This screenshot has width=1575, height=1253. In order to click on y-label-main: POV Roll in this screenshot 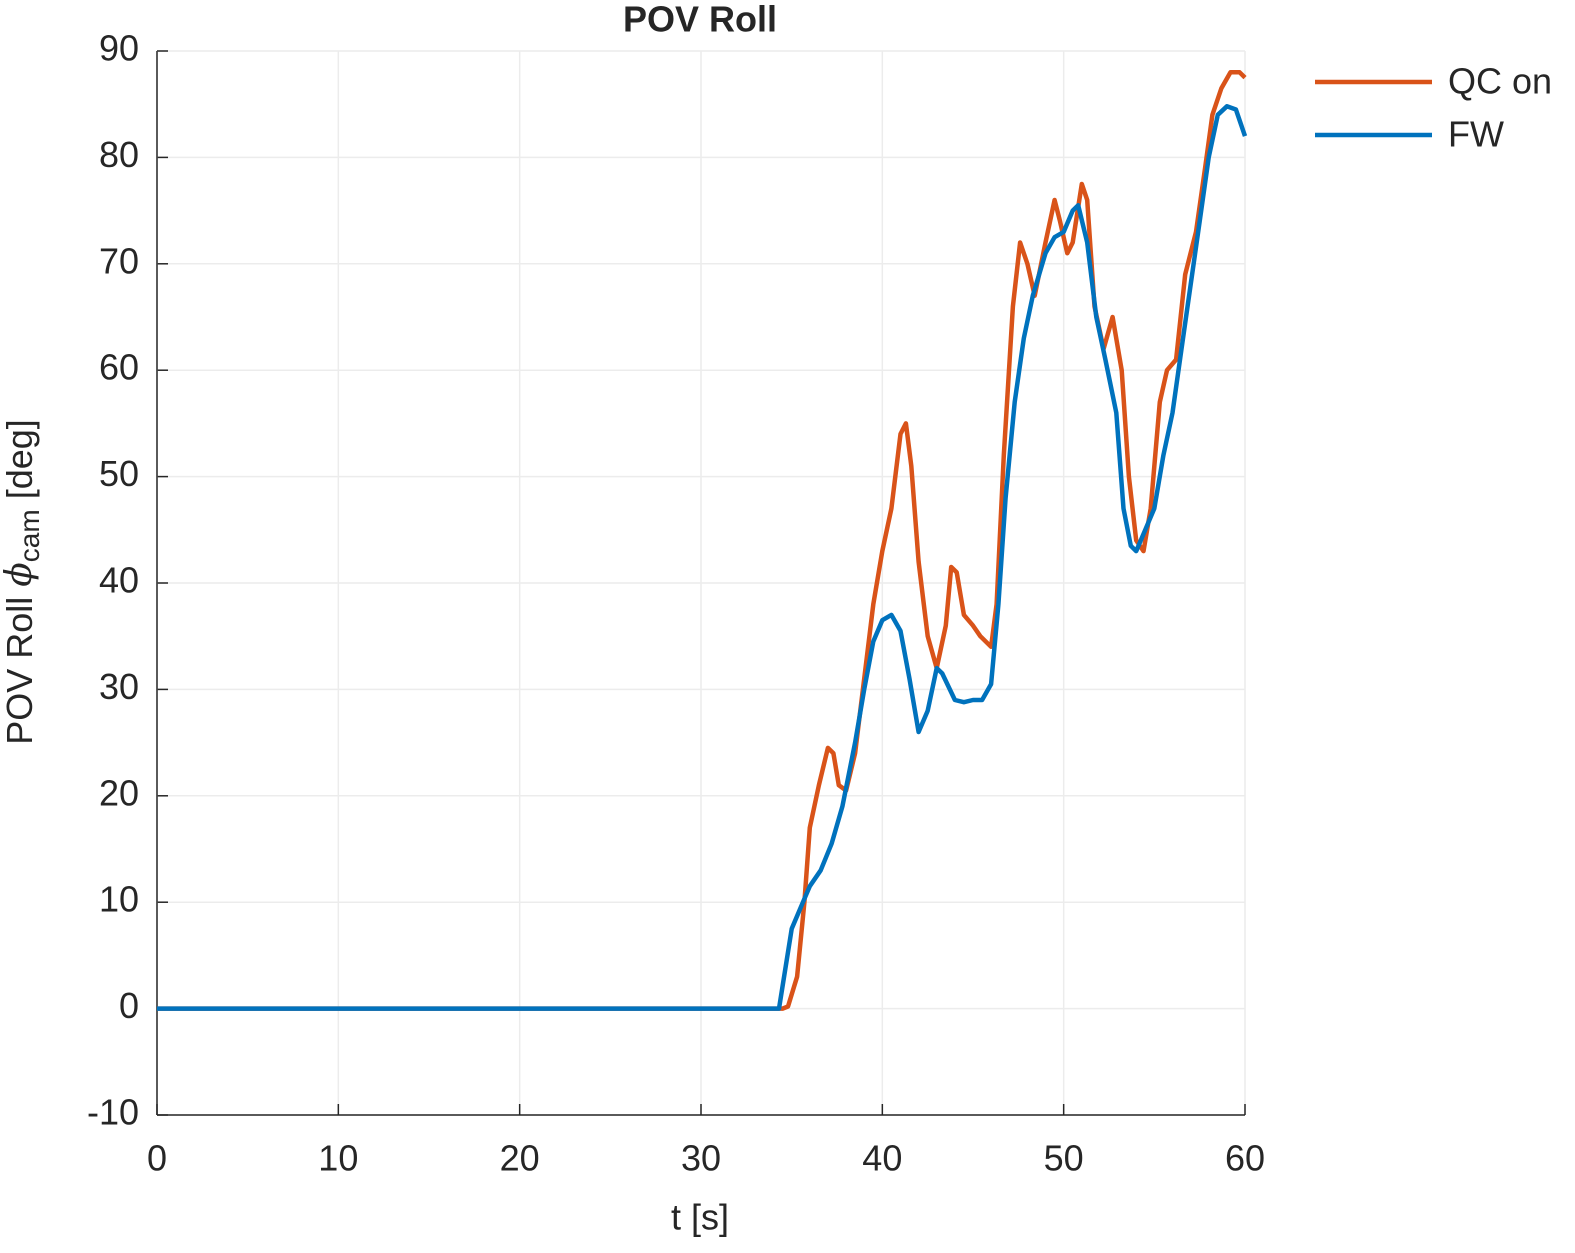, I will do `click(20, 671)`.